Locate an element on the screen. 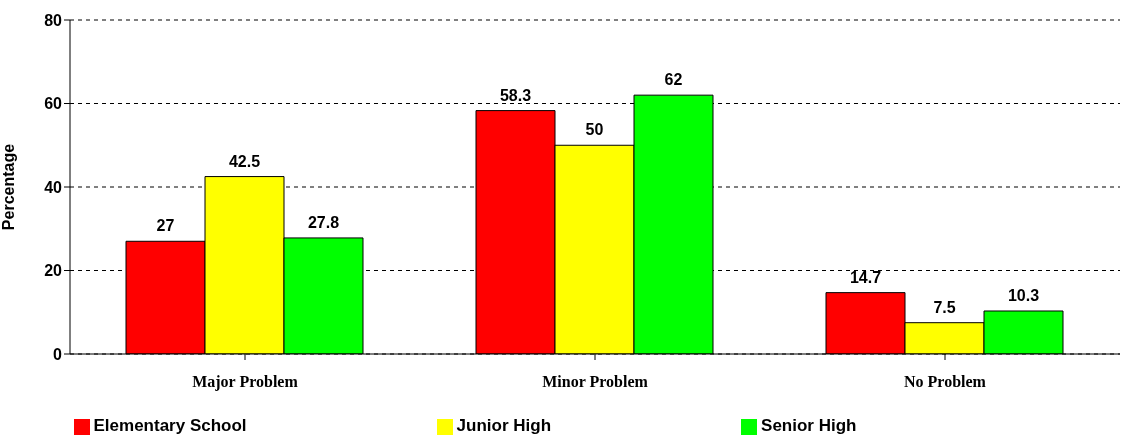  legend-label: Junior High is located at coordinates (504, 425).